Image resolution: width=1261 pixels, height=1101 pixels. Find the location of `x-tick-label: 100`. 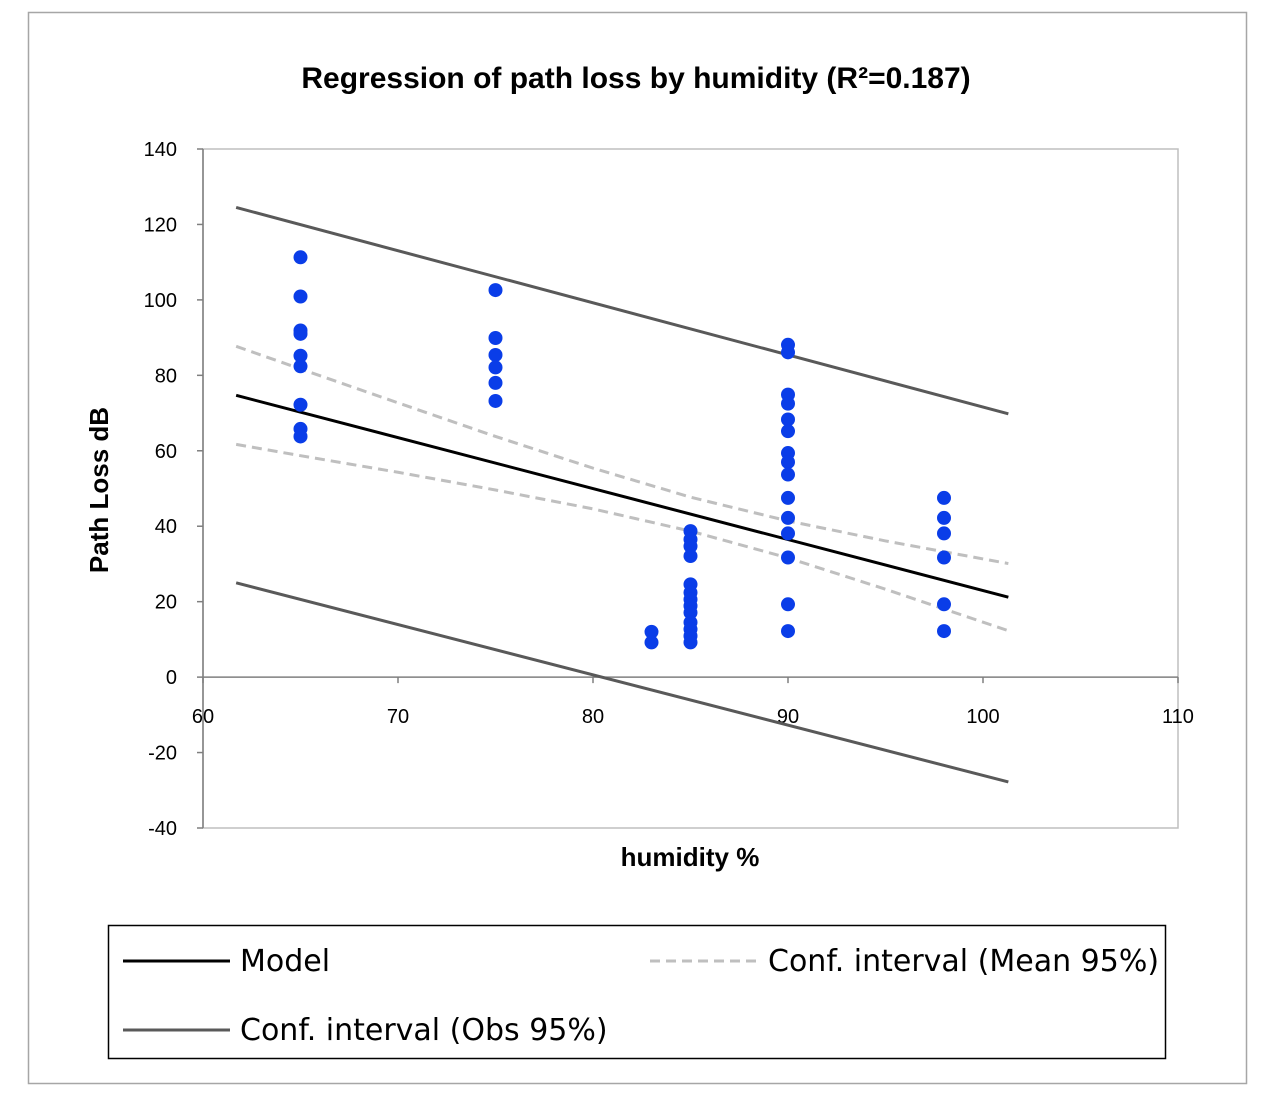

x-tick-label: 100 is located at coordinates (982, 717).